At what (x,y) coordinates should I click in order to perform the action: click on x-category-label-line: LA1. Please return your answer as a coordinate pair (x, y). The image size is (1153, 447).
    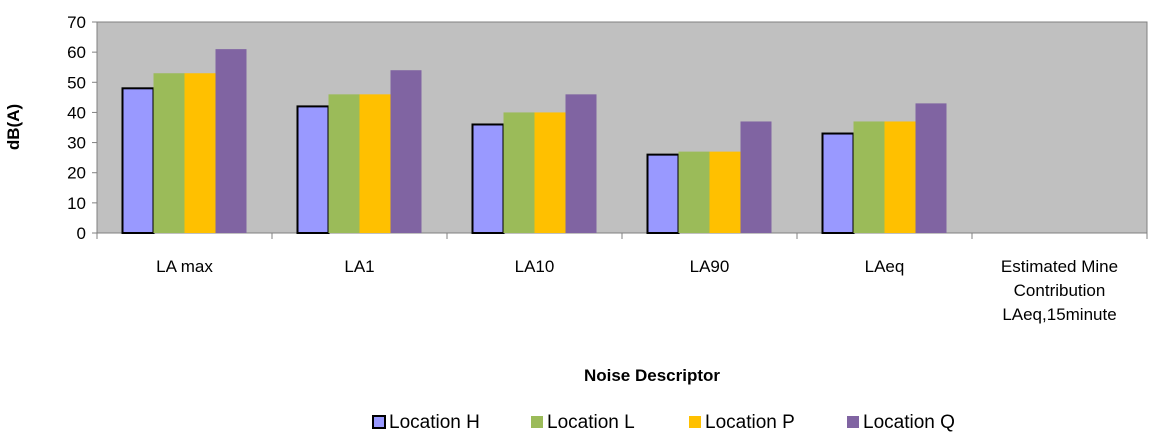
    Looking at the image, I should click on (359, 266).